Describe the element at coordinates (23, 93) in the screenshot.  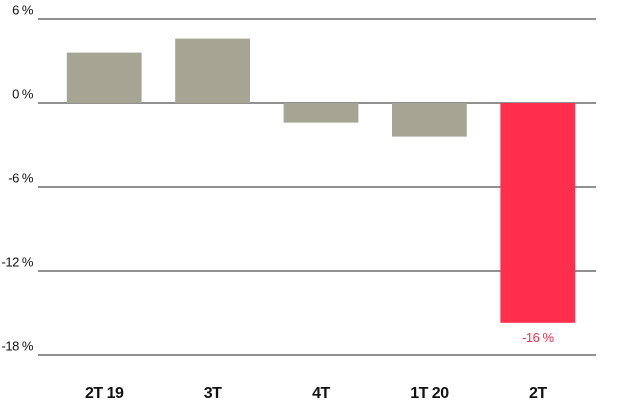
I see `y-tick-label: 0 %` at that location.